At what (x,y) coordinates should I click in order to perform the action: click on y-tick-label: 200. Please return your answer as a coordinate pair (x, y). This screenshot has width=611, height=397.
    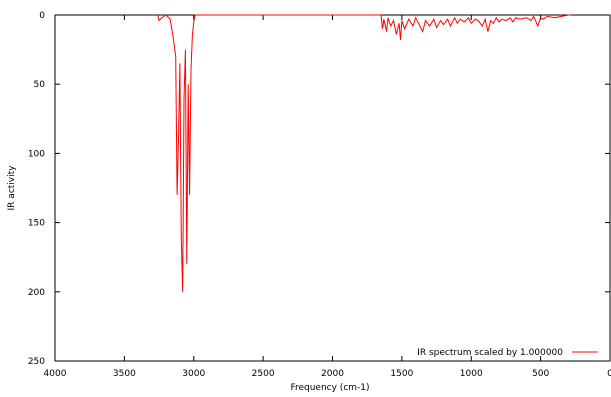
    Looking at the image, I should click on (36, 293).